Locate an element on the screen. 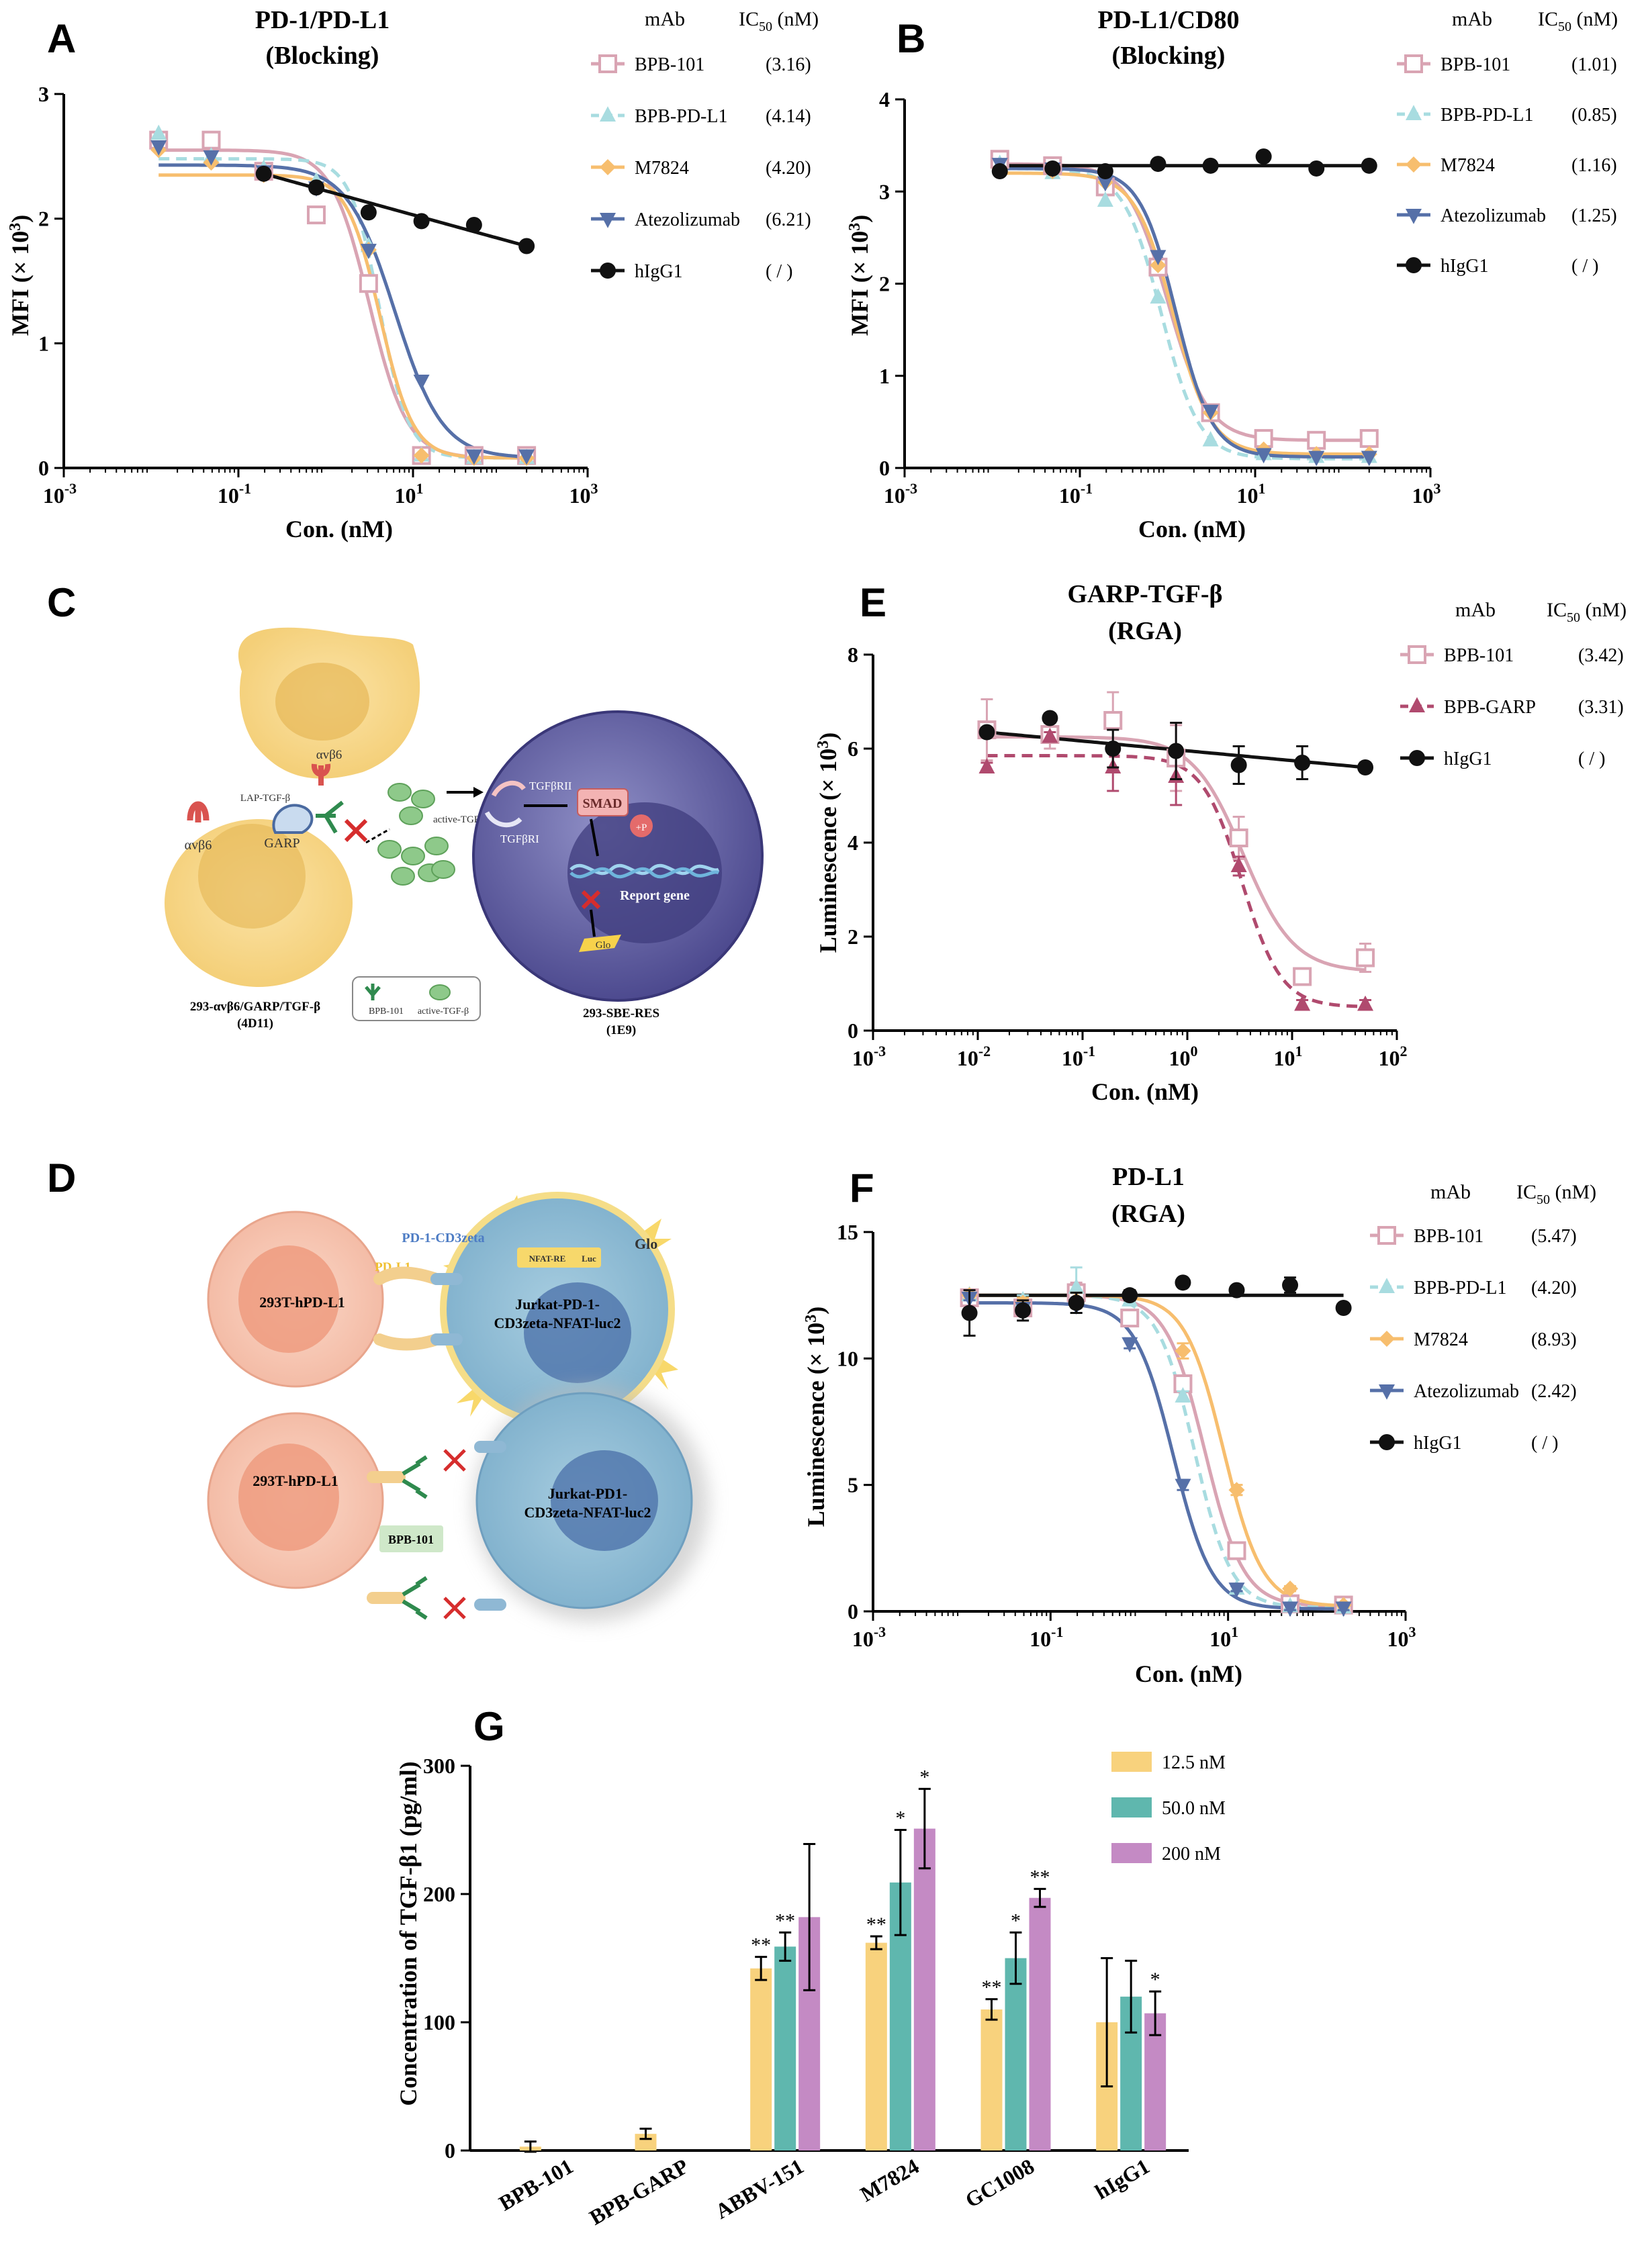 Image resolution: width=1646 pixels, height=2268 pixels. fit-curve-m7824 is located at coordinates (1184, 313).